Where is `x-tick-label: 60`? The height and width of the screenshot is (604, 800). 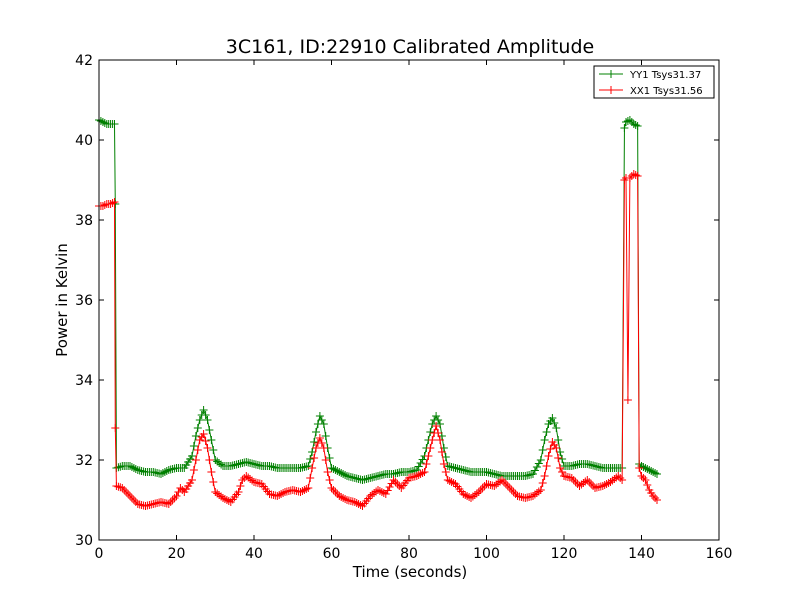 x-tick-label: 60 is located at coordinates (332, 554).